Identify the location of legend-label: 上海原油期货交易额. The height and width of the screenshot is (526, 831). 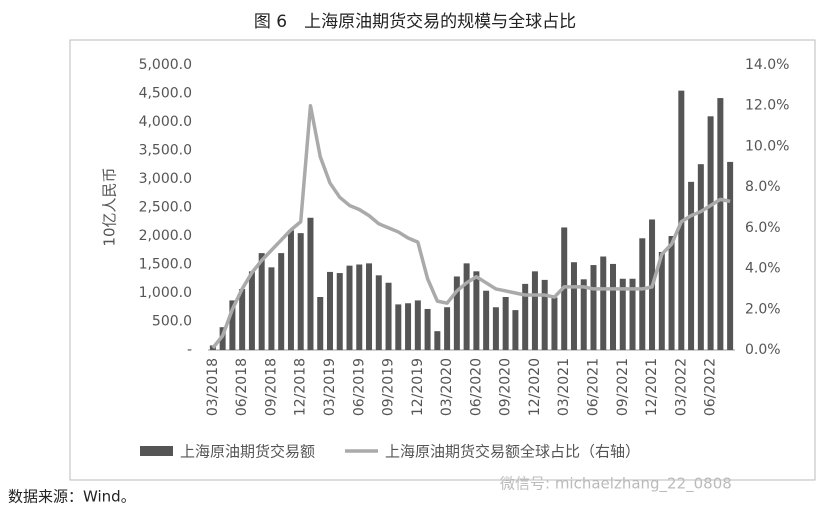
(247, 452).